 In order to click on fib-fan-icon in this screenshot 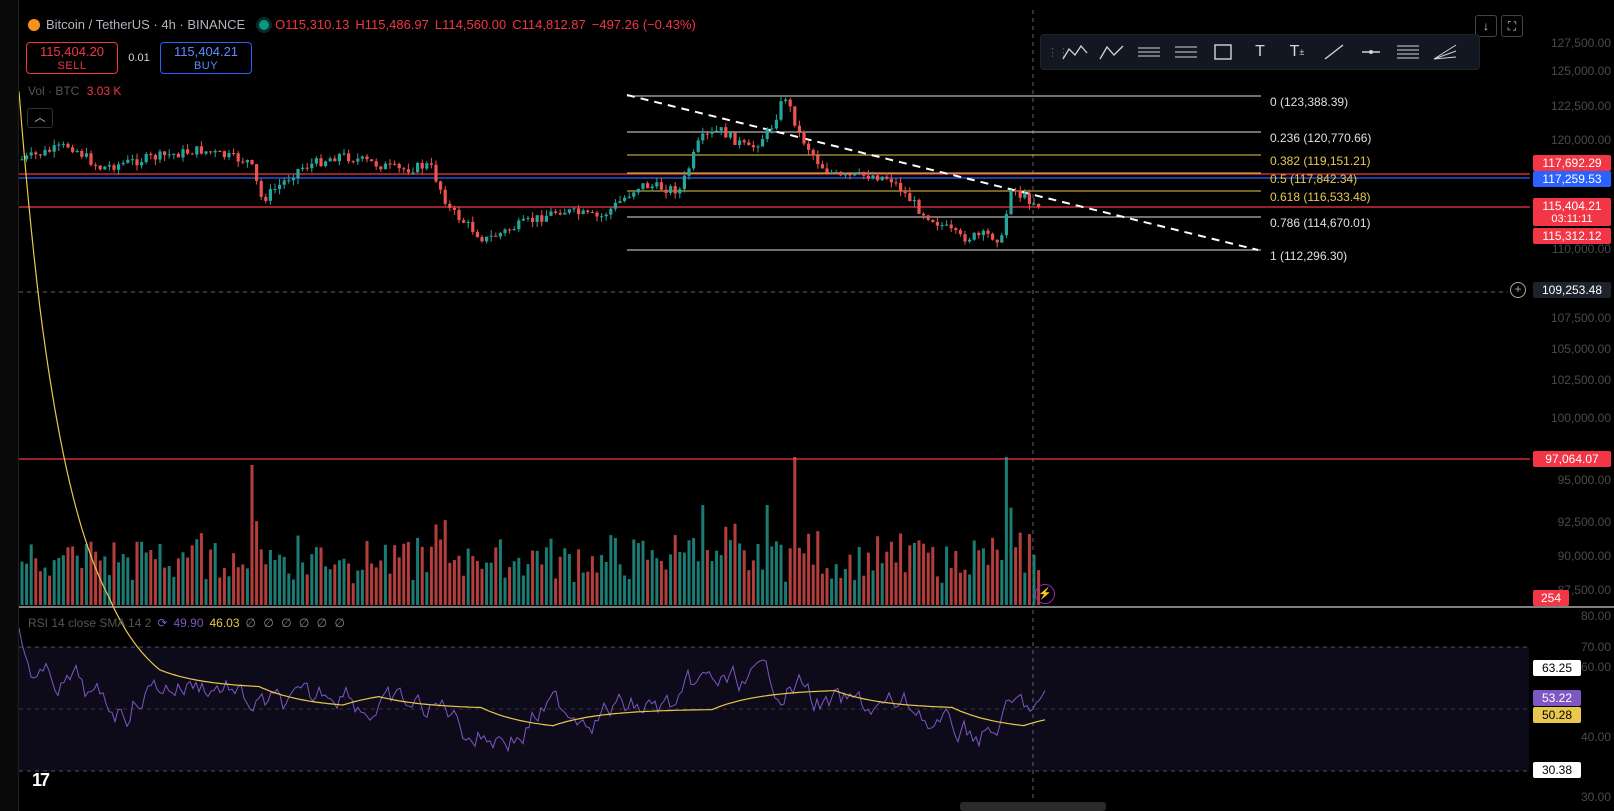, I will do `click(1445, 52)`.